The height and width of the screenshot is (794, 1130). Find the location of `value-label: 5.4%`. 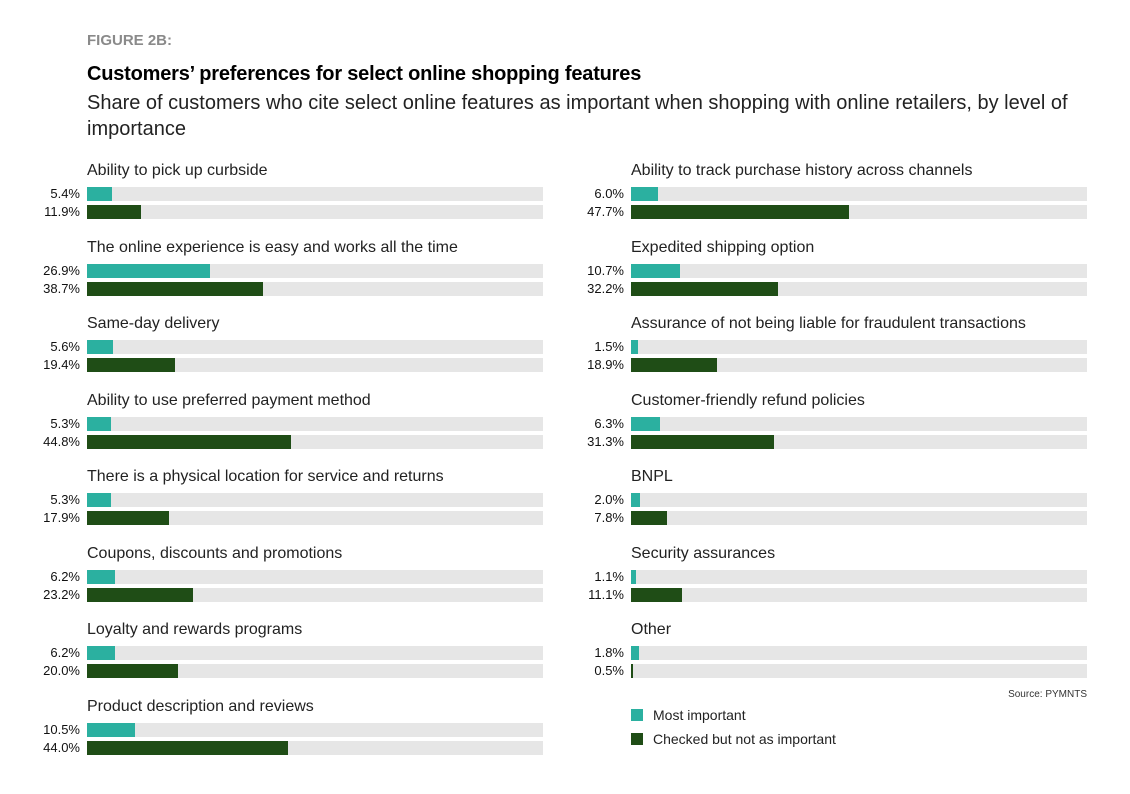

value-label: 5.4% is located at coordinates (65, 193).